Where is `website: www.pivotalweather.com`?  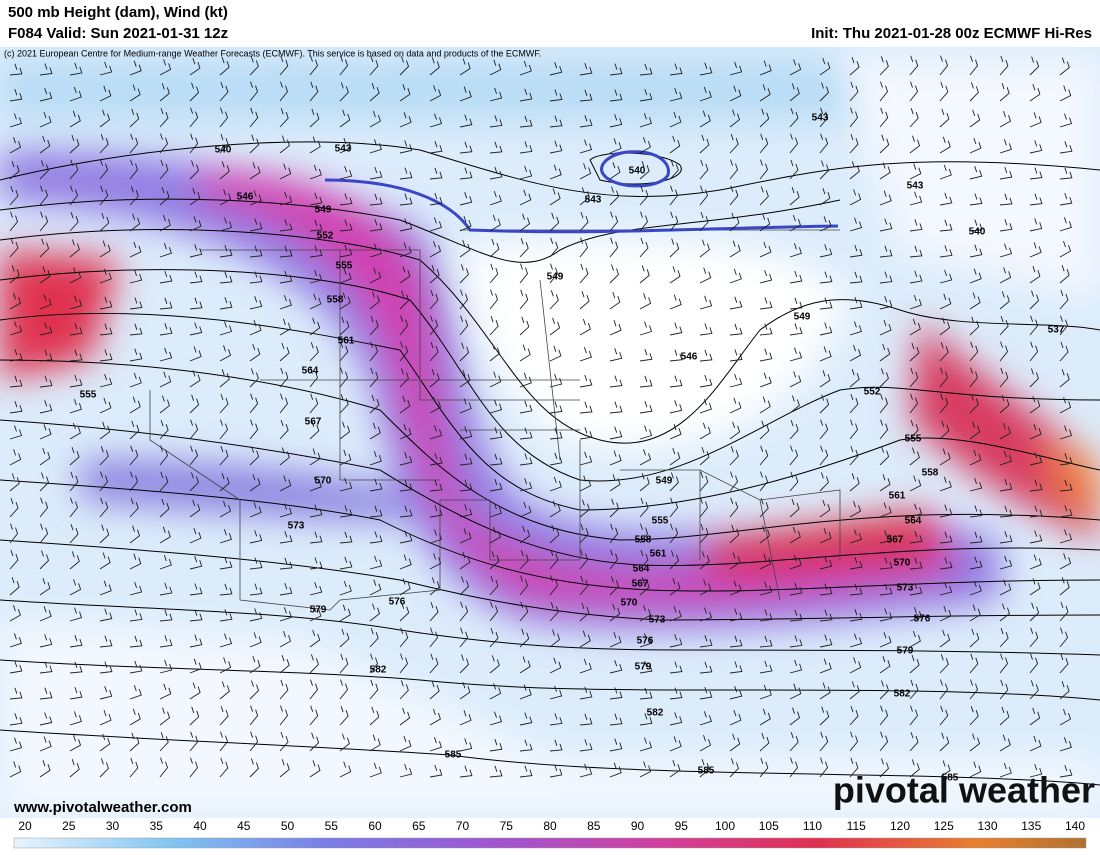
website: www.pivotalweather.com is located at coordinates (102, 807).